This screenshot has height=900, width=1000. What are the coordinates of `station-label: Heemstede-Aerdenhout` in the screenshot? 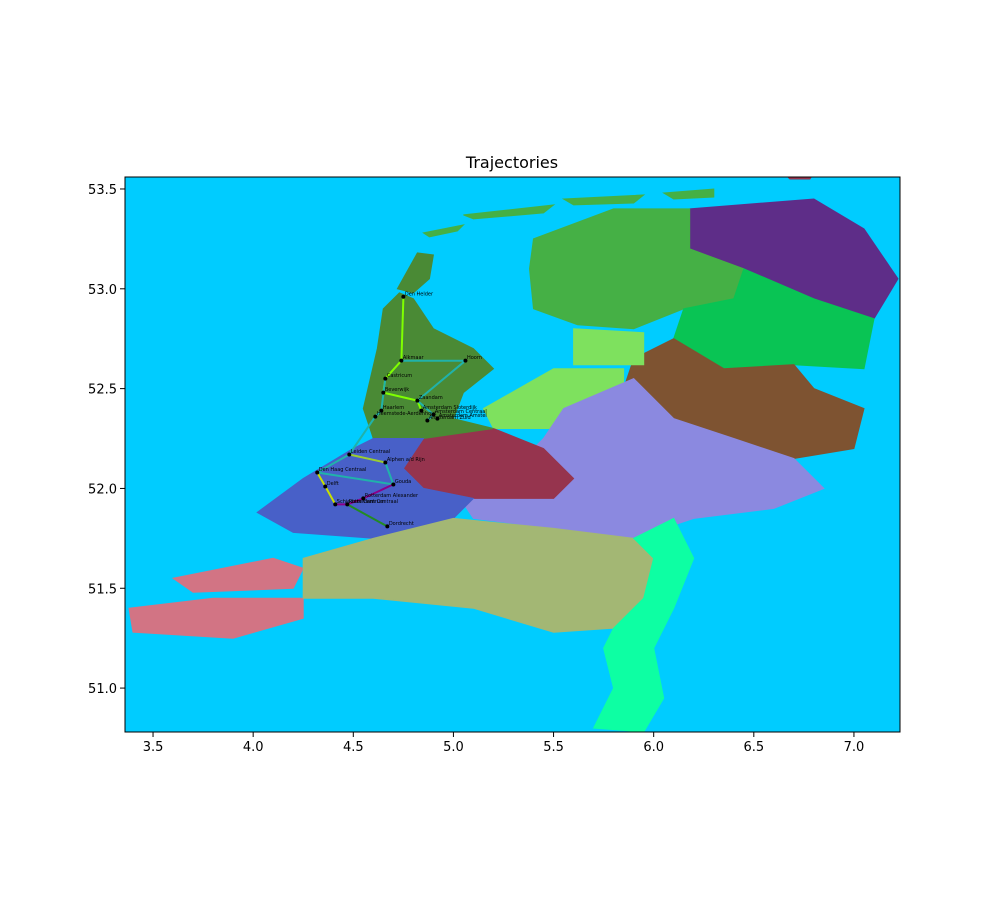 It's located at (407, 414).